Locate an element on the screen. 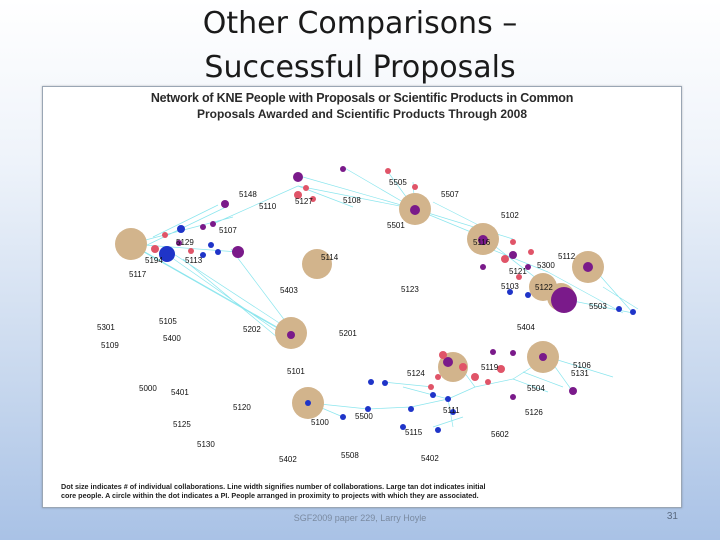 This screenshot has width=720, height=540. node-label: 5114 is located at coordinates (330, 257).